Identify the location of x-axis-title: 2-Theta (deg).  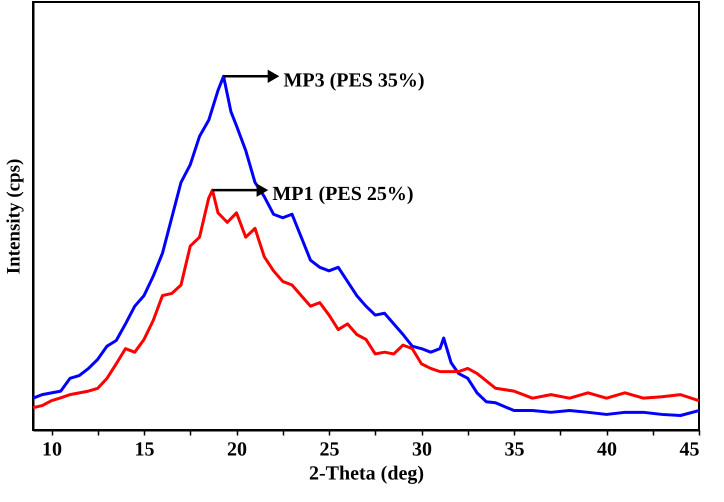
(366, 473).